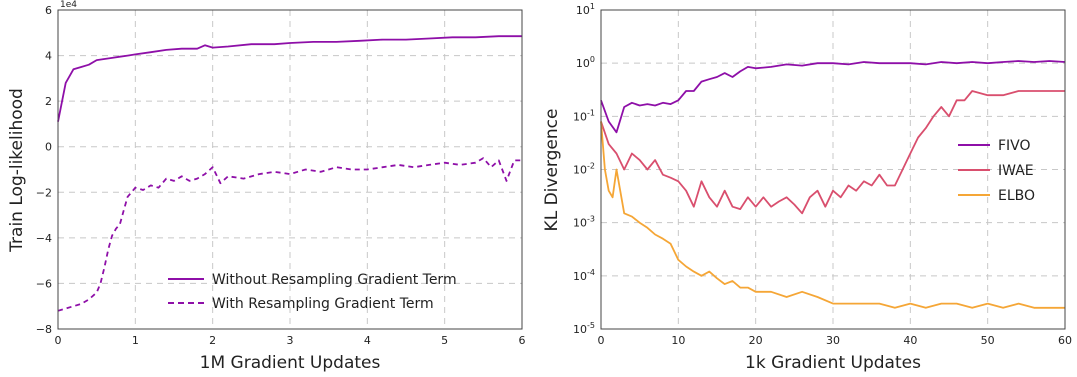  I want to click on x-tick-label: 5, so click(444, 340).